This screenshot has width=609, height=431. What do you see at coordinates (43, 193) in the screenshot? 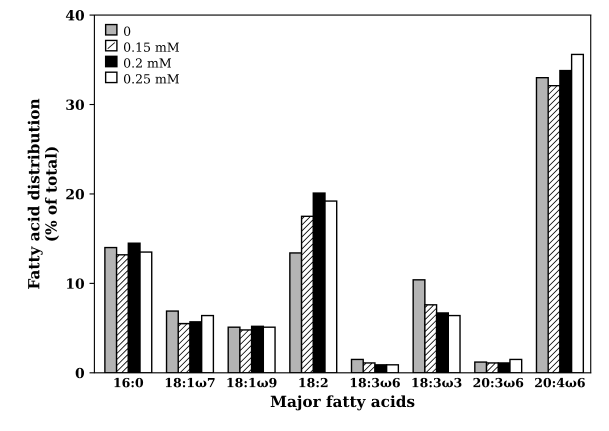
I see `y-axis-title: Fatty acid distribution (% of total)` at bounding box center [43, 193].